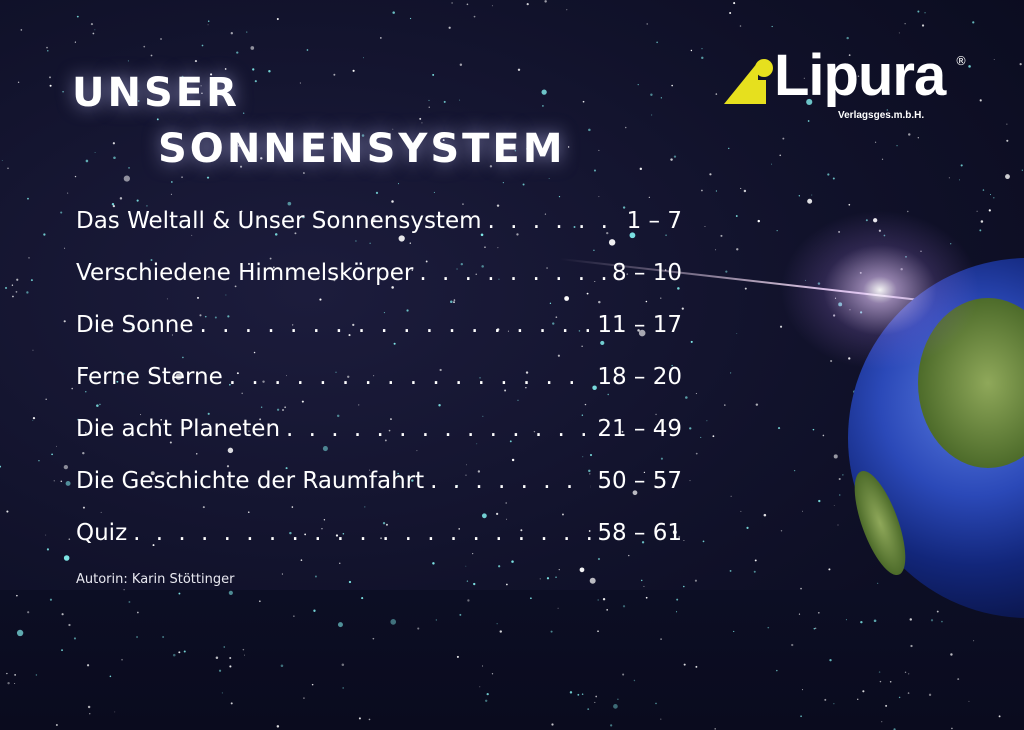 The image size is (1024, 730). Describe the element at coordinates (880, 523) in the screenshot. I see `continent` at that location.